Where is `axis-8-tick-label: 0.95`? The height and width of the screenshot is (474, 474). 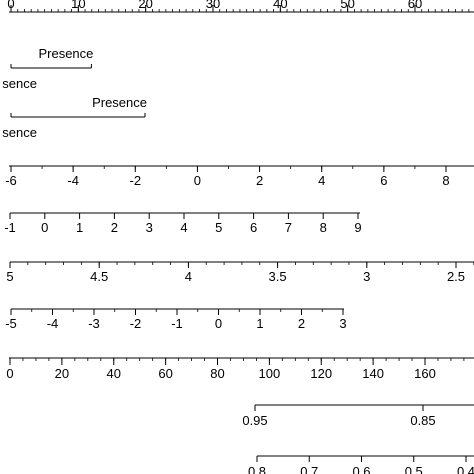 axis-8-tick-label: 0.95 is located at coordinates (254, 420).